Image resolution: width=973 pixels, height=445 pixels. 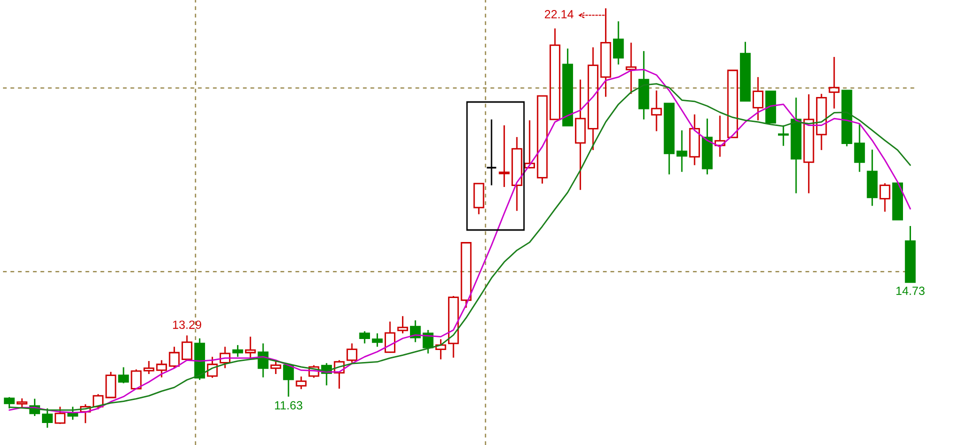 I want to click on annotation: 14.73, so click(x=910, y=291).